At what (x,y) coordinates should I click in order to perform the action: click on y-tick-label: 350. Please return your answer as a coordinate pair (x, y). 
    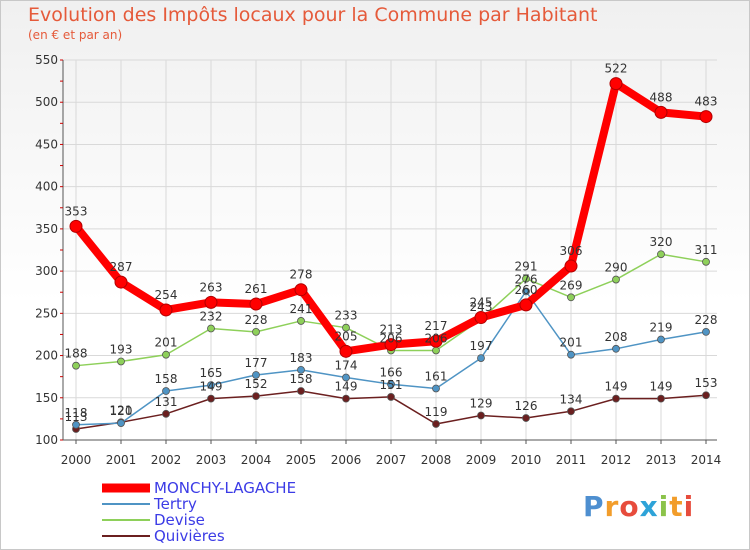
    Looking at the image, I should click on (46, 229).